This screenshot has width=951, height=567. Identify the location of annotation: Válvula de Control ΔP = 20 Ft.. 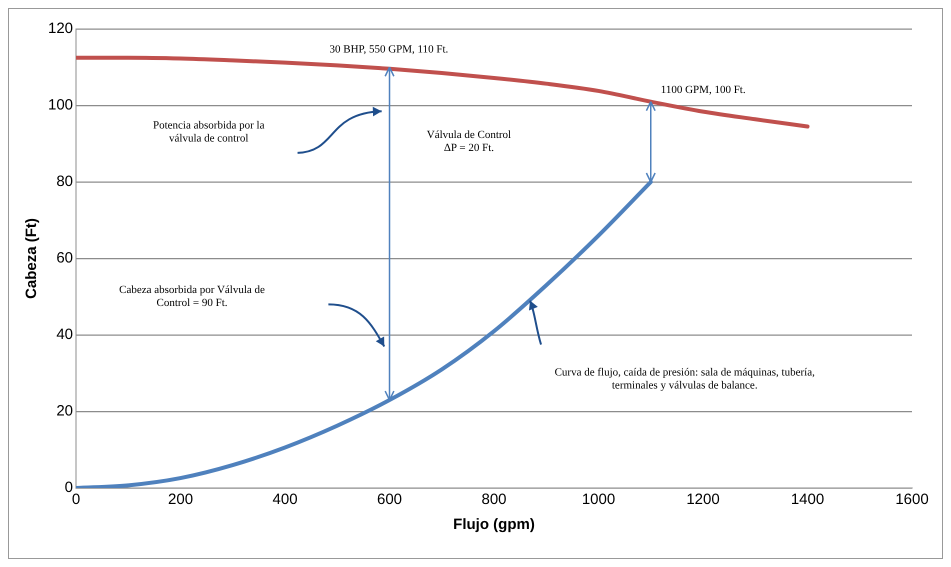
(469, 141).